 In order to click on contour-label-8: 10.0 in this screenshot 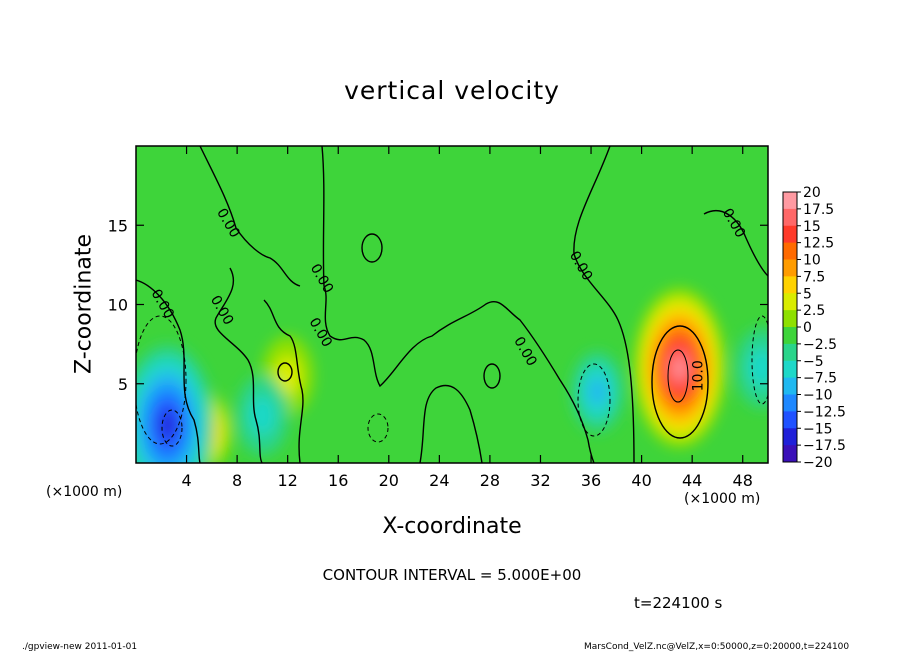, I will do `click(698, 375)`.